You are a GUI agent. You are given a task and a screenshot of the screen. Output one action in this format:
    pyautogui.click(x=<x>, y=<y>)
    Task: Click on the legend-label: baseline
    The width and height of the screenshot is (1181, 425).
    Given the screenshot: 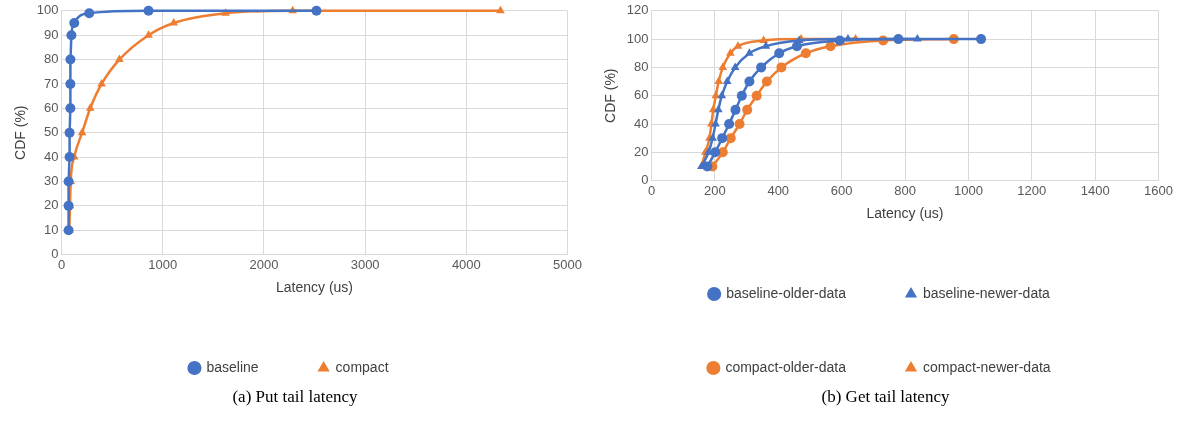 What is the action you would take?
    pyautogui.click(x=232, y=366)
    